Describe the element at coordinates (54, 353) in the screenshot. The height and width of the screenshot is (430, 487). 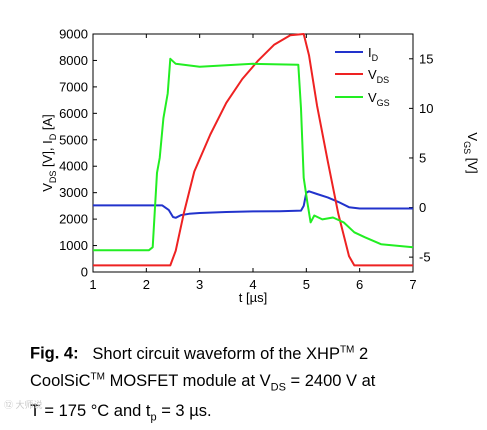
I see `caption-label: Fig. 4:` at that location.